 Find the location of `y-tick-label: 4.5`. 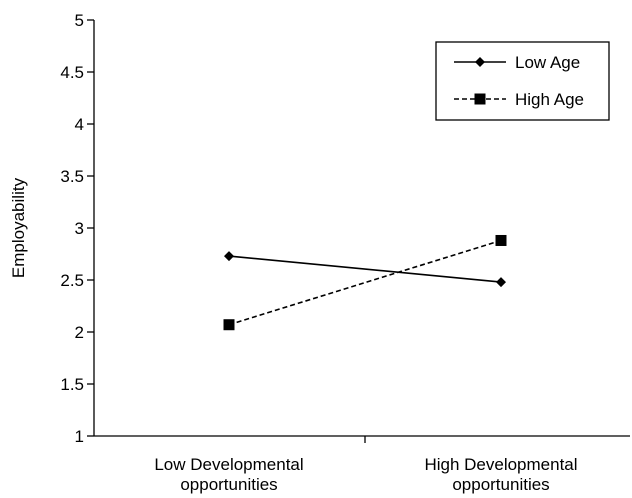

y-tick-label: 4.5 is located at coordinates (72, 72).